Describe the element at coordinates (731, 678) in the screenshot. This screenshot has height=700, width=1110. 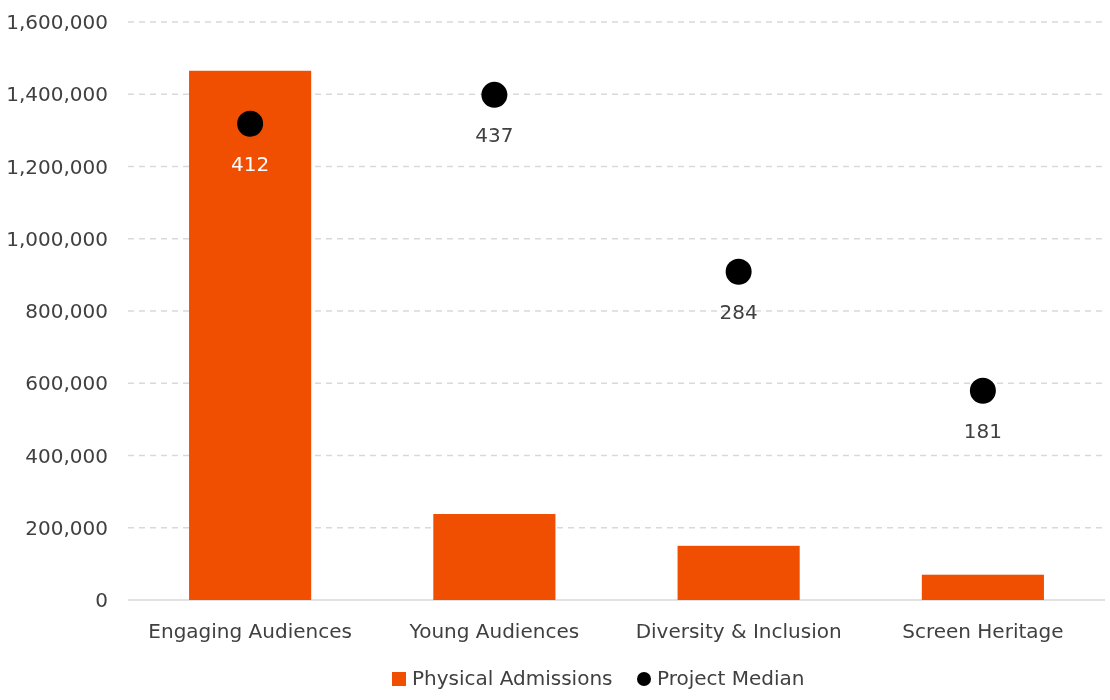
I see `legend-label: Project Median` at that location.